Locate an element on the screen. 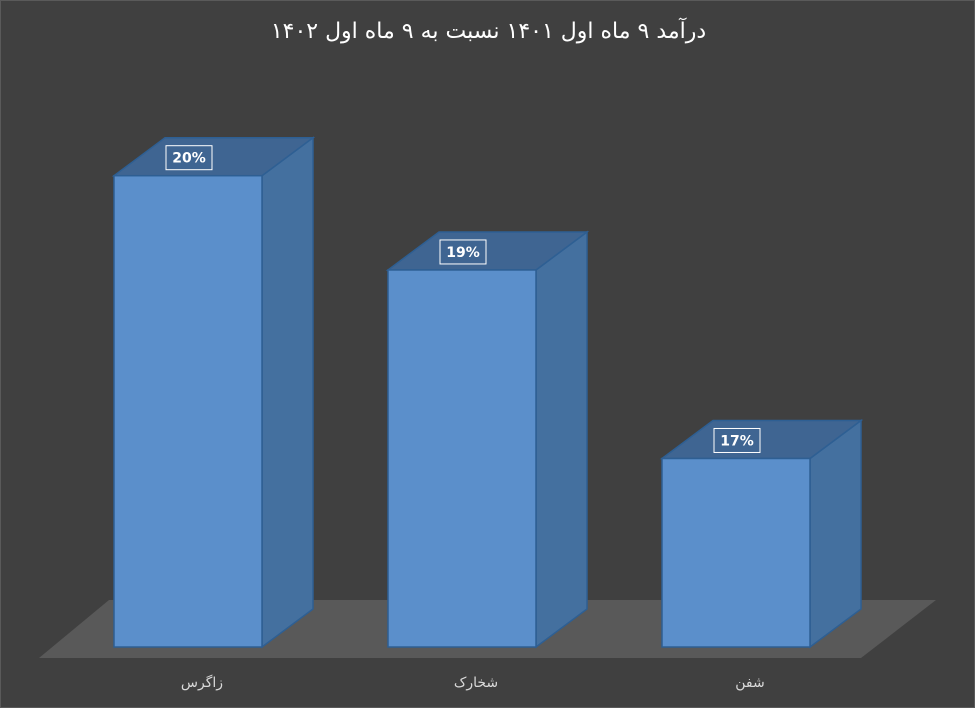 Image resolution: width=975 pixels, height=708 pixels. bar-3: 17% شفن is located at coordinates (761, 554).